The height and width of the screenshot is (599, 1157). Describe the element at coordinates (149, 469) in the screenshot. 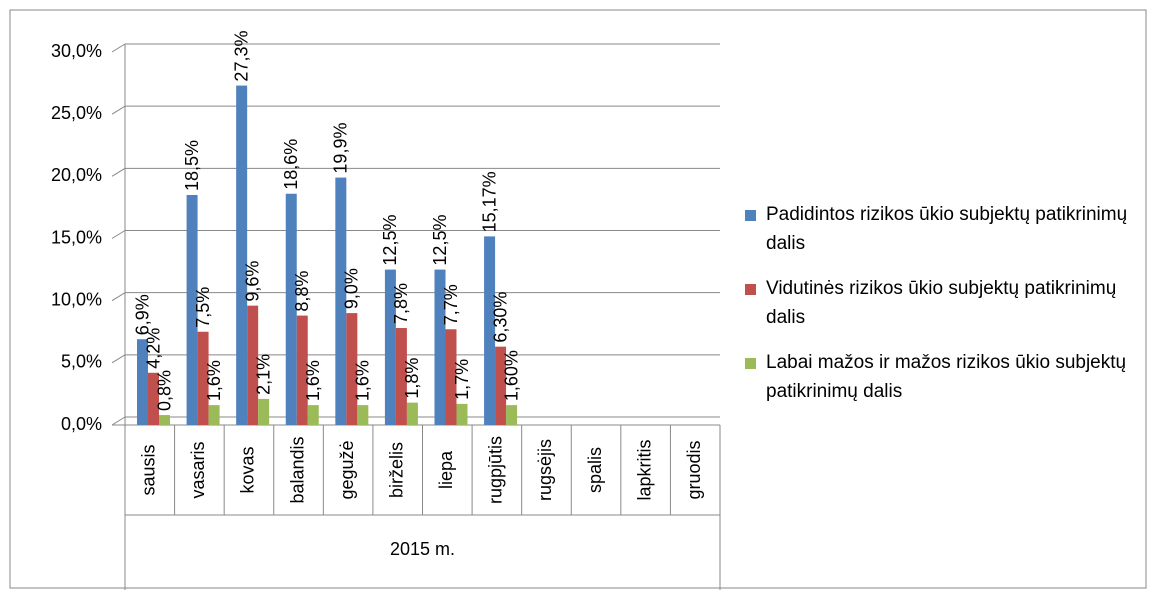

I see `x-tick-label: sausis` at that location.